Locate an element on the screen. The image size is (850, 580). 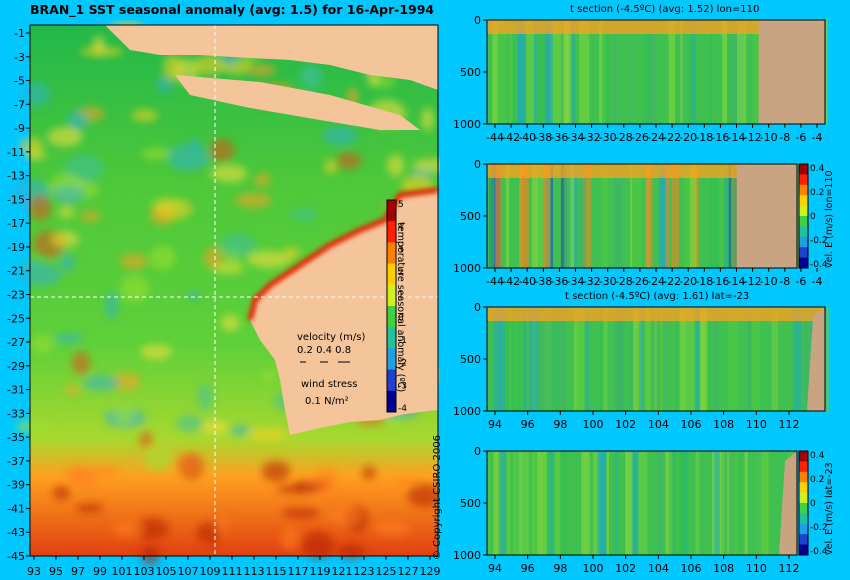
lat-tick-label: -37 is located at coordinates (16, 461).